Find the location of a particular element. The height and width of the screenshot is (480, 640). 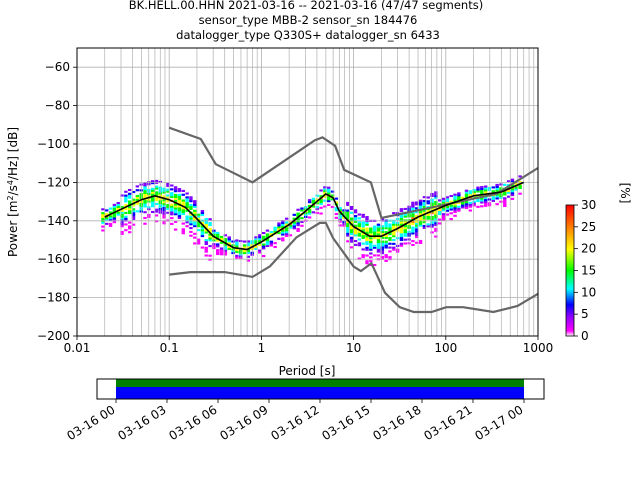

psd-used-bar is located at coordinates (320, 383).